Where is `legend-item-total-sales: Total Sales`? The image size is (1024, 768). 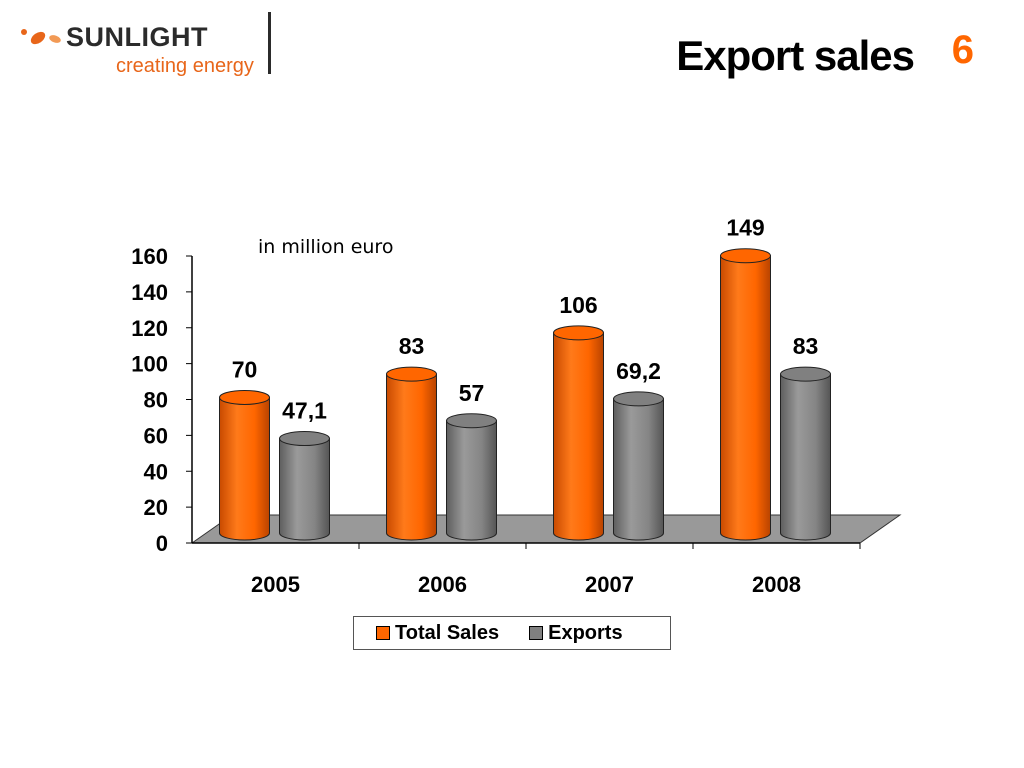 legend-item-total-sales: Total Sales is located at coordinates (437, 633).